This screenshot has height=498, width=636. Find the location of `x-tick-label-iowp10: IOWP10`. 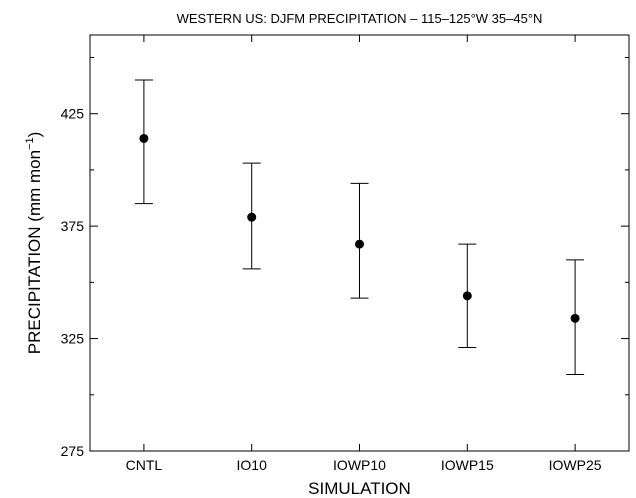

x-tick-label-iowp10: IOWP10 is located at coordinates (359, 465).